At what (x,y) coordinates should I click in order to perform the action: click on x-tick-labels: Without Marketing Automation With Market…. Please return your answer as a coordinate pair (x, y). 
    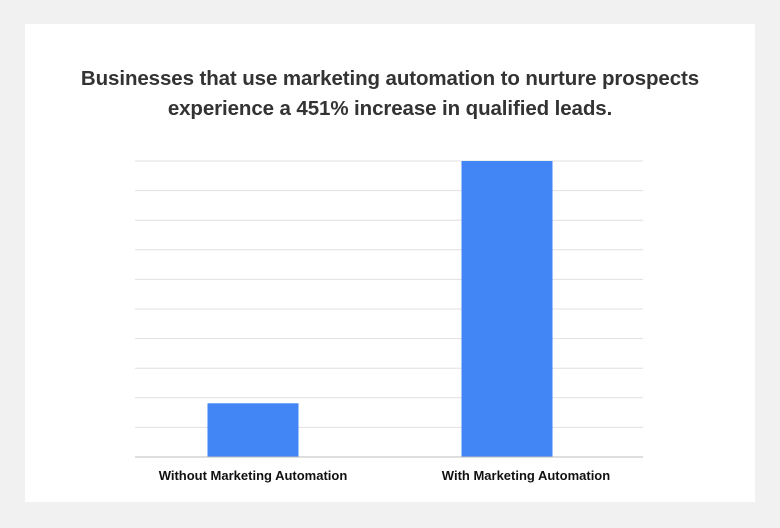
    Looking at the image, I should click on (385, 475).